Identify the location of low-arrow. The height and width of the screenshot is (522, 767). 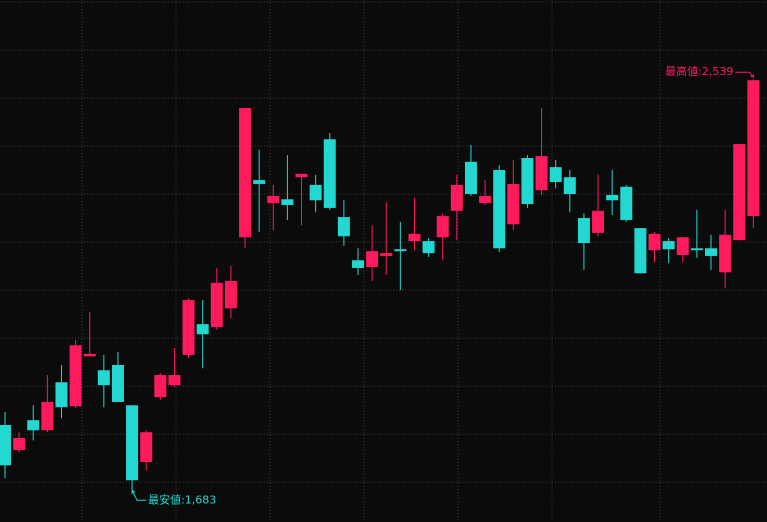
(139, 495).